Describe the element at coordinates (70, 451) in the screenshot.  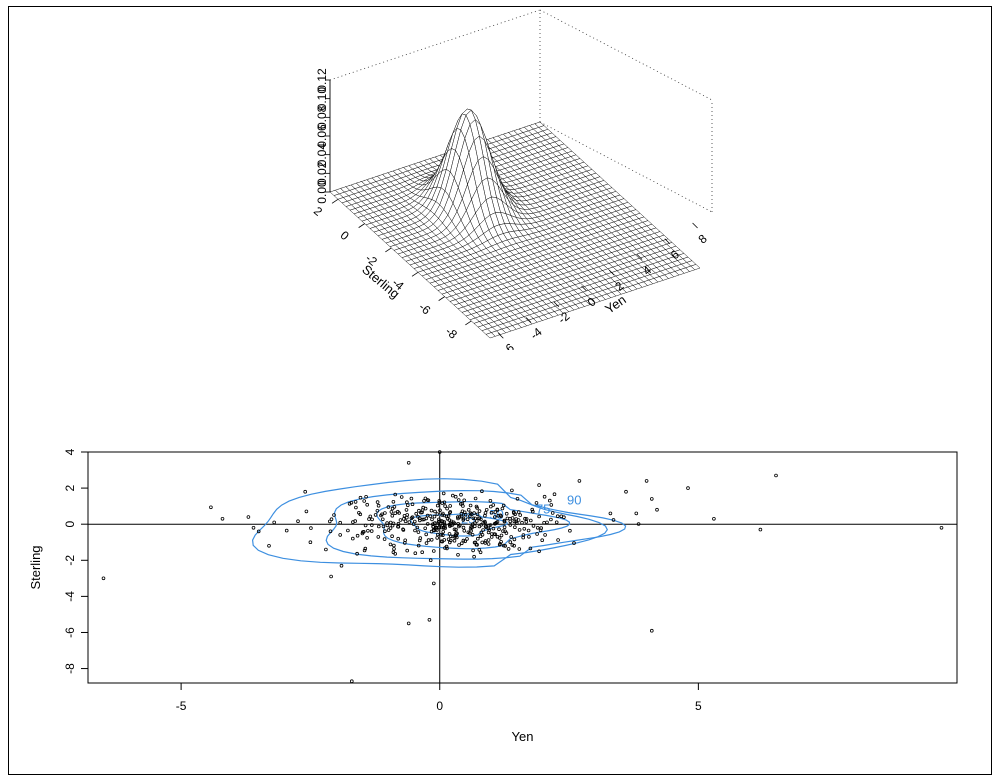
I see `y-tick-label: 4` at that location.